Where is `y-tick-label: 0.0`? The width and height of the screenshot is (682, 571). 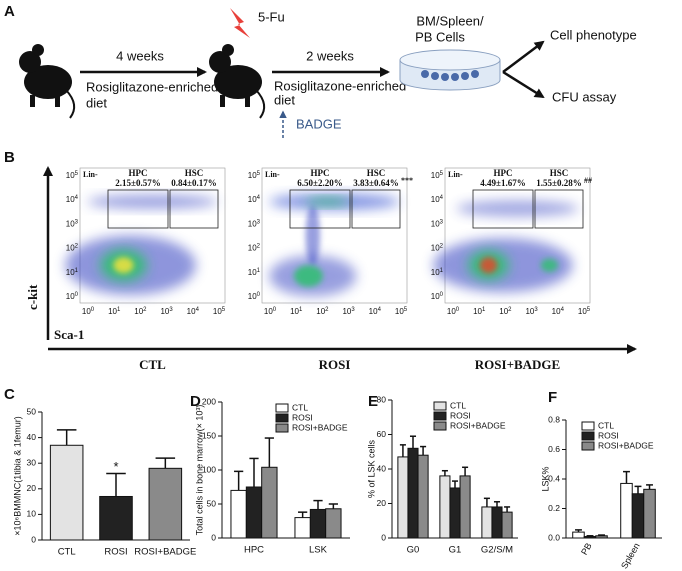 y-tick-label: 0.0 is located at coordinates (554, 537).